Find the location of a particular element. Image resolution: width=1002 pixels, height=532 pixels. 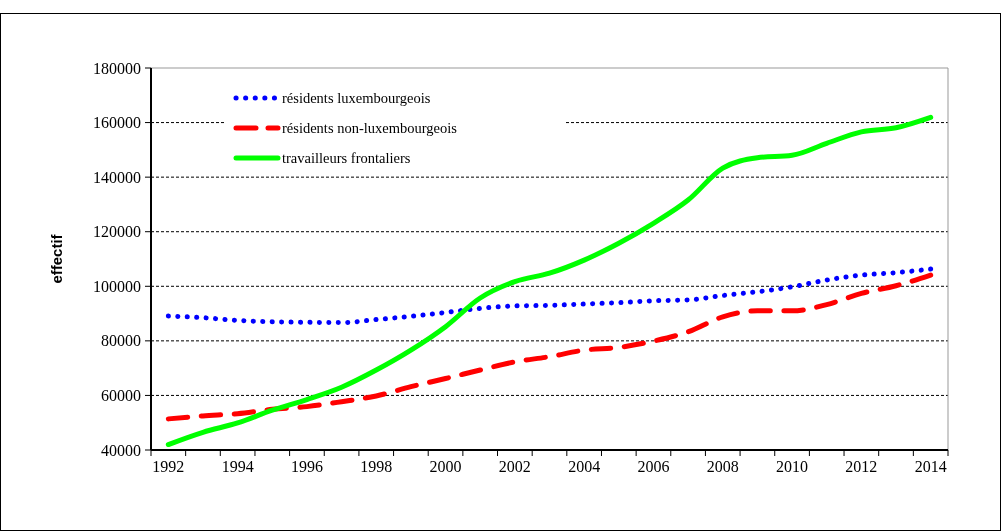

x-tick-label: 1992 is located at coordinates (168, 466).